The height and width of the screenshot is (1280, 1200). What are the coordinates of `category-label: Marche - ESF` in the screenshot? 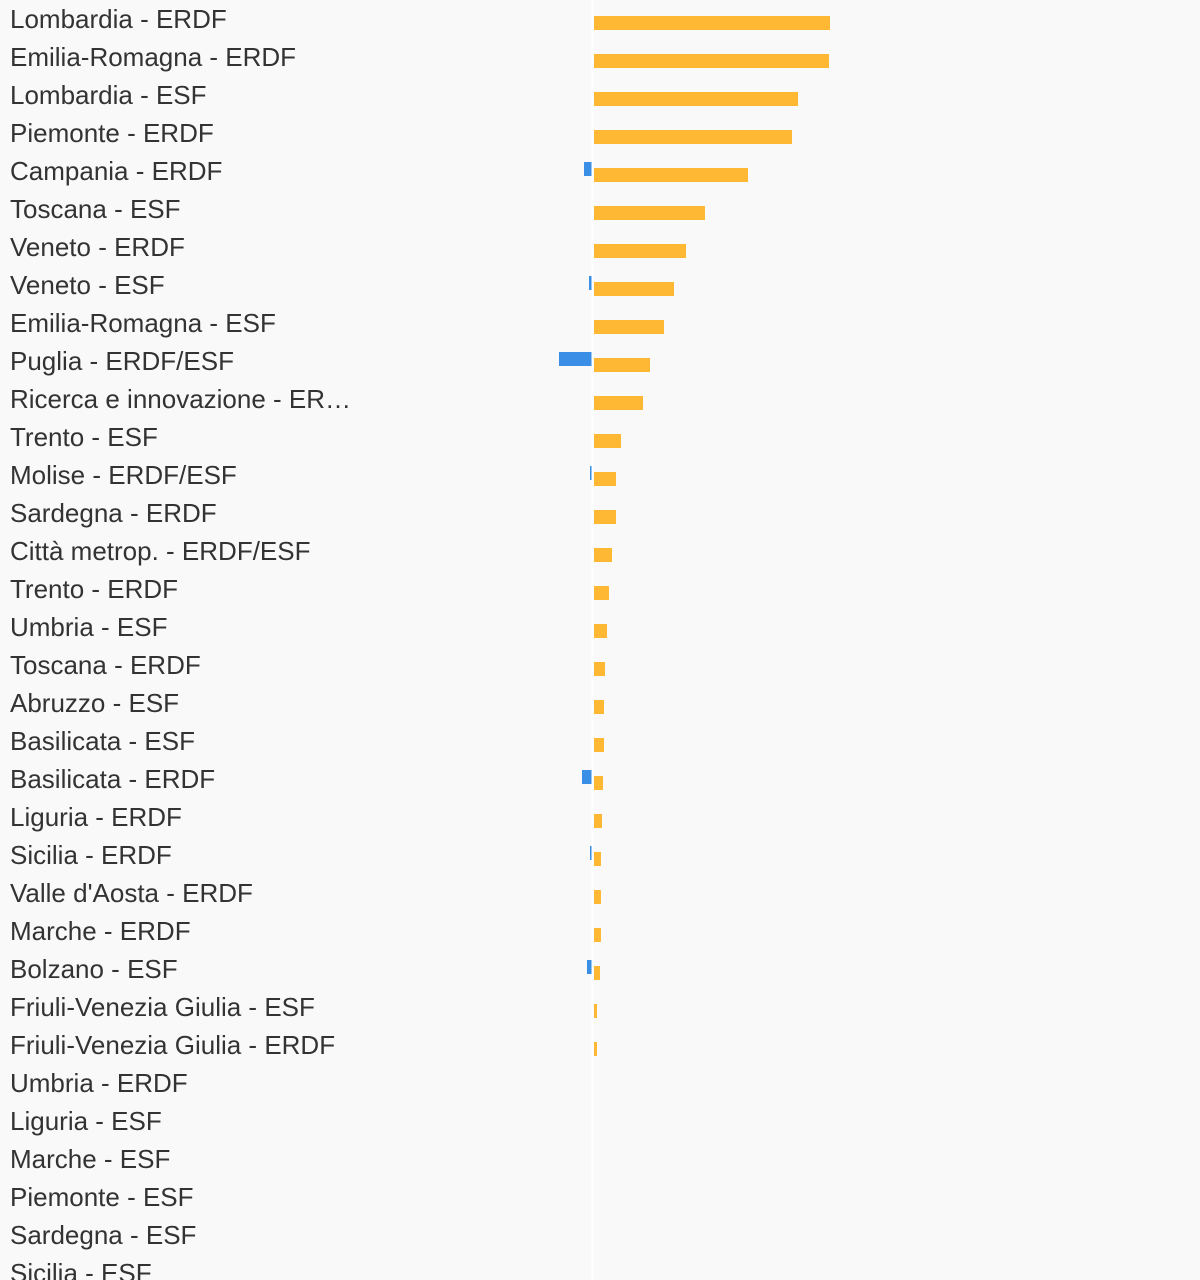 It's located at (90, 1159).